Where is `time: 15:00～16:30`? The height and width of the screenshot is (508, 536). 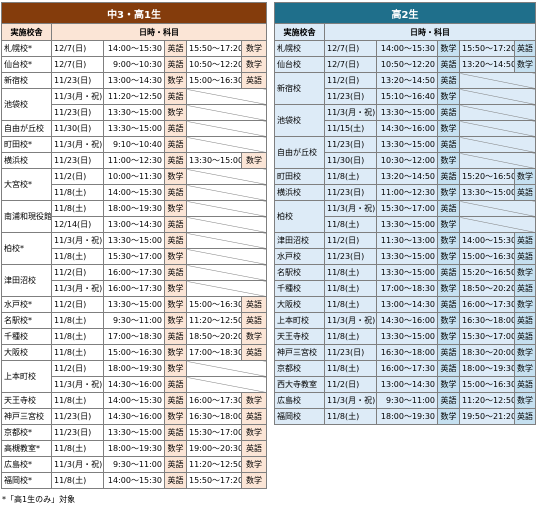 time: 15:00～16:30 is located at coordinates (214, 304).